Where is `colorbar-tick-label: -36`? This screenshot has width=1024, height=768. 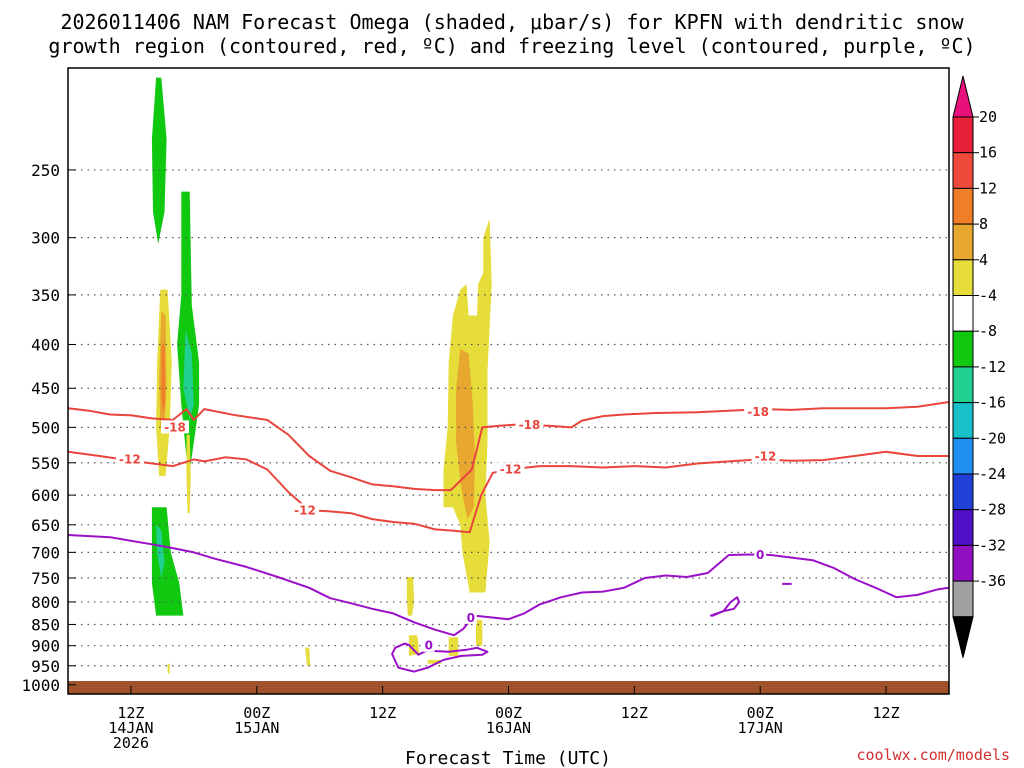 colorbar-tick-label: -36 is located at coordinates (992, 581).